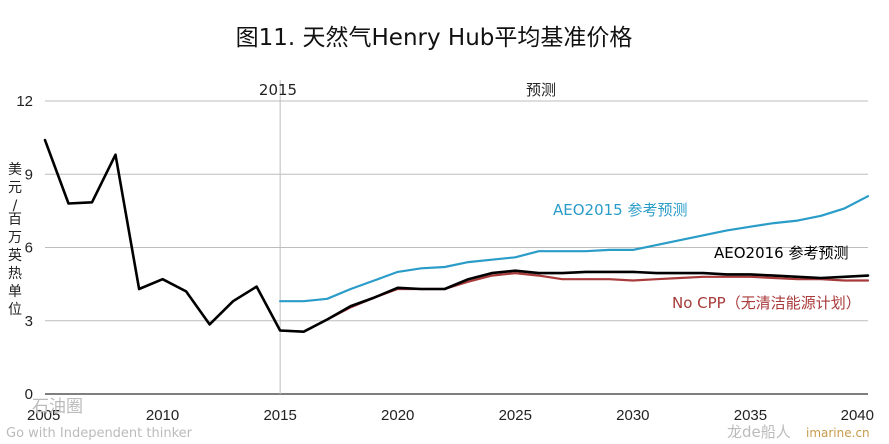 Image resolution: width=889 pixels, height=444 pixels. Describe the element at coordinates (750, 415) in the screenshot. I see `x-tick-label: 2035` at that location.